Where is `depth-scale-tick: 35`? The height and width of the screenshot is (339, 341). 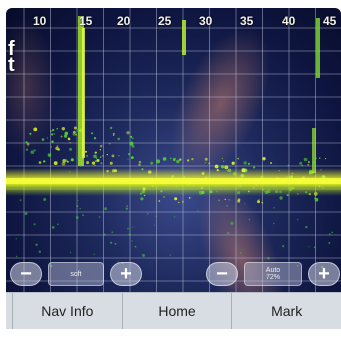 depth-scale-tick: 35 is located at coordinates (247, 21).